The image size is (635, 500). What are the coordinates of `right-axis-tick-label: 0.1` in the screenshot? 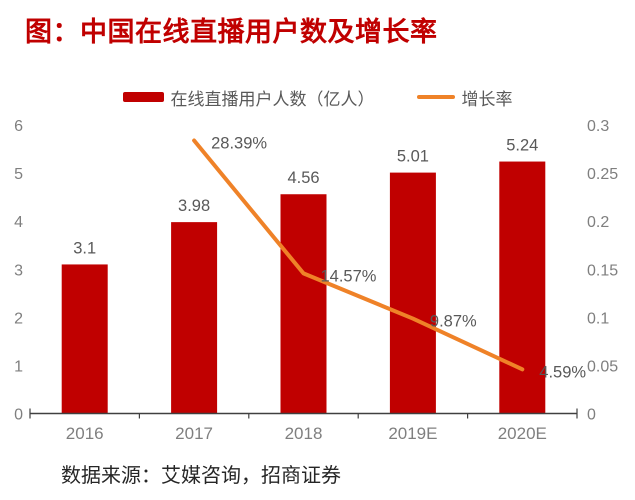 It's located at (598, 318).